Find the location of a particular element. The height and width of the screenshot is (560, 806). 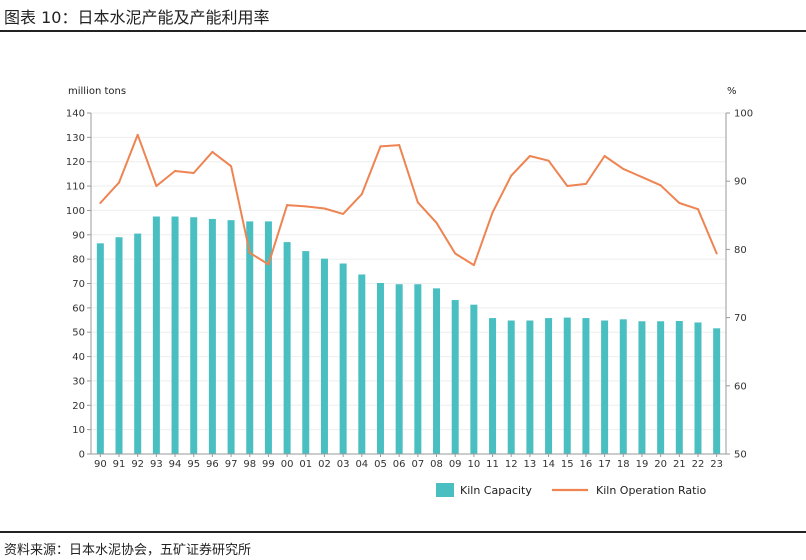

right-tick-label: 90 is located at coordinates (740, 182).